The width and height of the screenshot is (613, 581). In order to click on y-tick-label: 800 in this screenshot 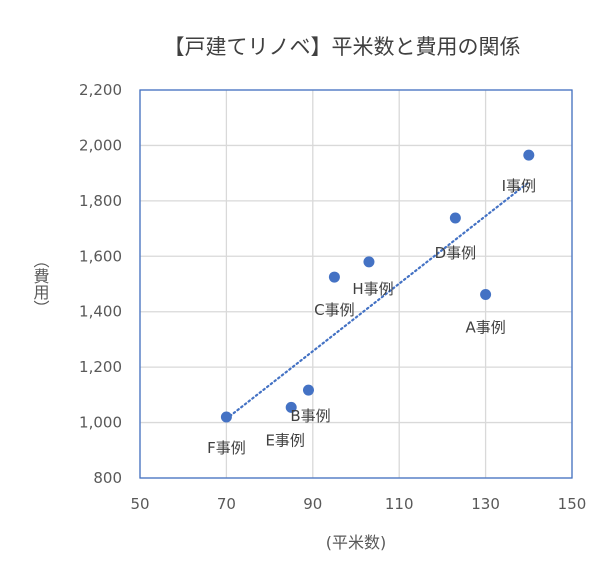, I will do `click(107, 478)`.